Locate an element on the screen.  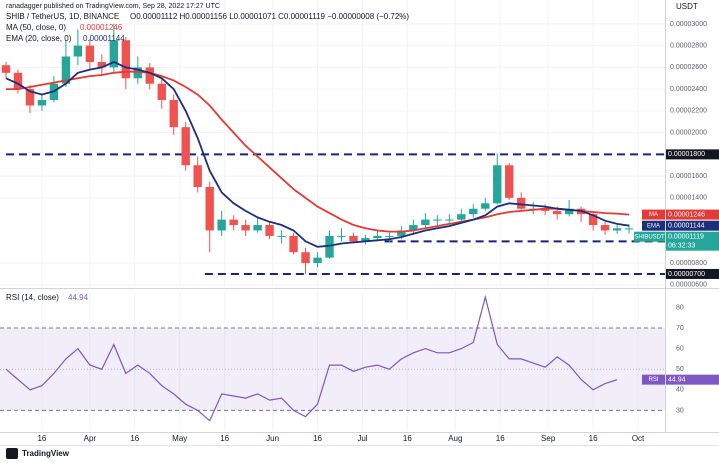
price-tag-box is located at coordinates (692, 241).